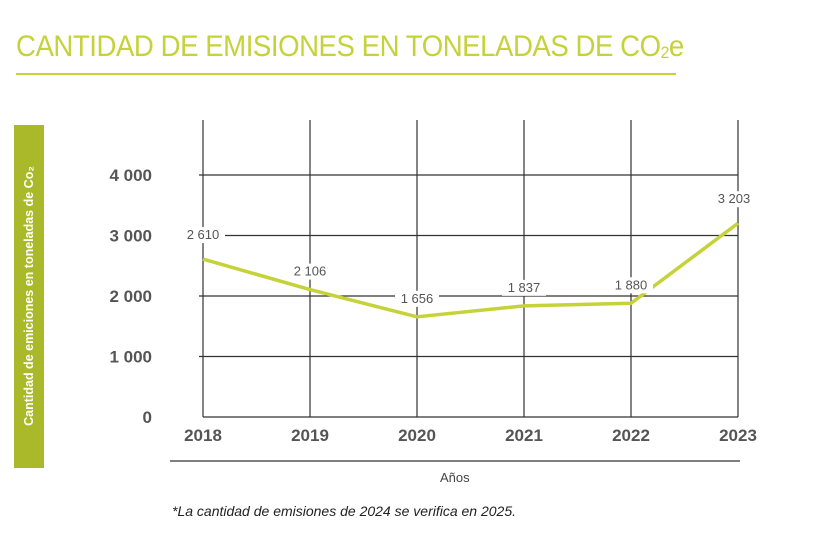  What do you see at coordinates (130, 175) in the screenshot?
I see `y-tick-label: 4 000` at bounding box center [130, 175].